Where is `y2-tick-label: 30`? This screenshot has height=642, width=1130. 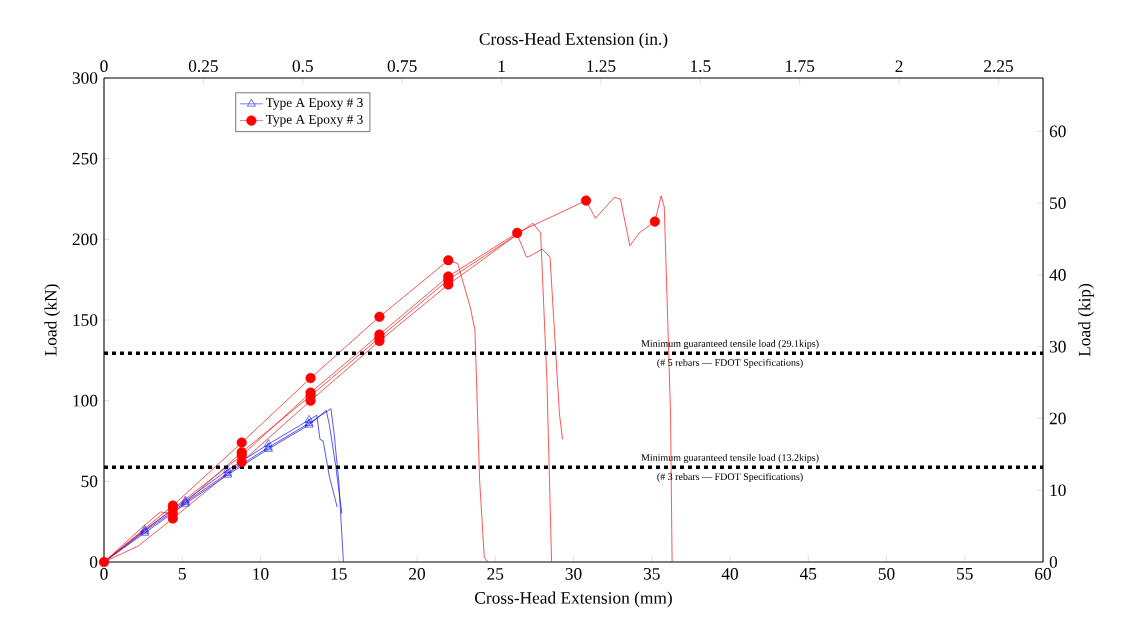 y2-tick-label: 30 is located at coordinates (1057, 346).